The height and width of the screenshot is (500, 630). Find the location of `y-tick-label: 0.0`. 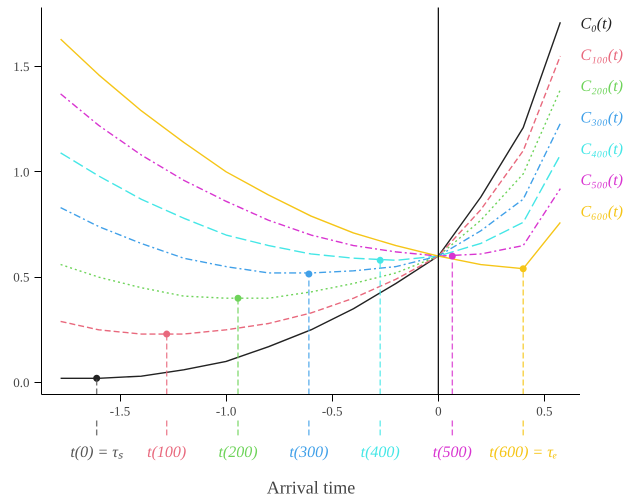

y-tick-label: 0.0 is located at coordinates (21, 382).